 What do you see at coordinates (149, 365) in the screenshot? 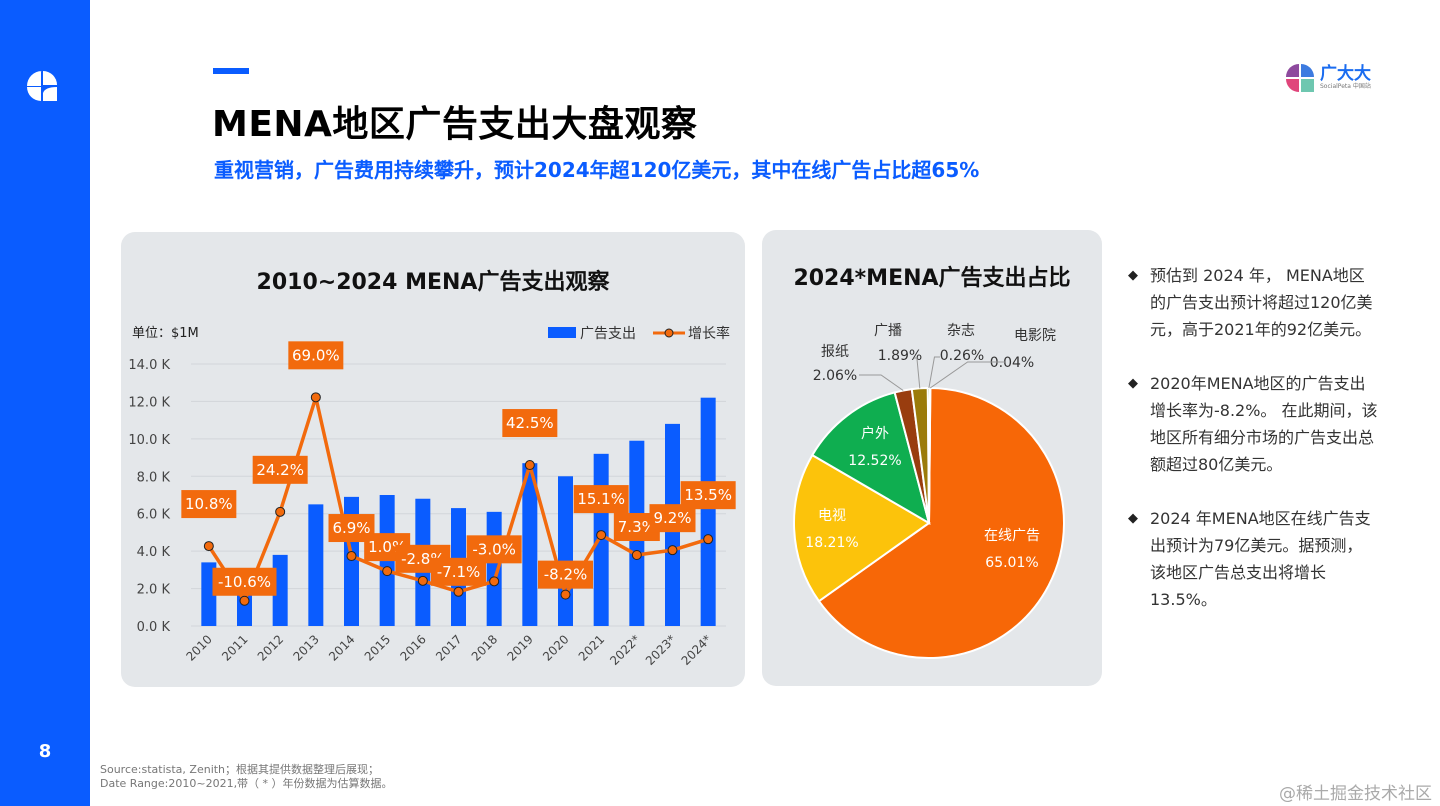
I see `y-tick-label: 14.0 K` at bounding box center [149, 365].